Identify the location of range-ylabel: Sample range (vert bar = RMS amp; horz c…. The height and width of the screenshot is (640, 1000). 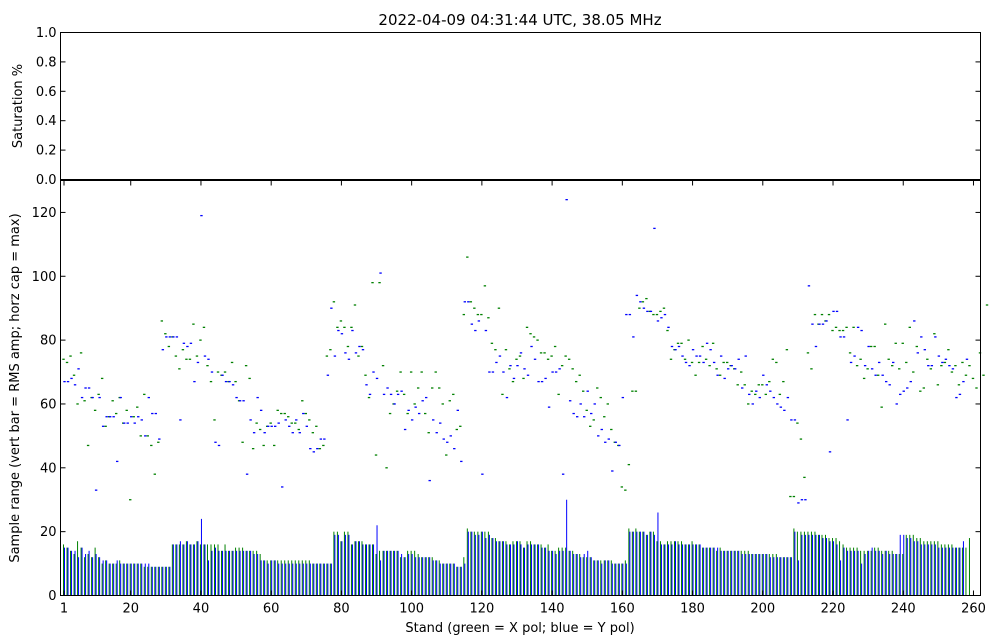
(15, 387).